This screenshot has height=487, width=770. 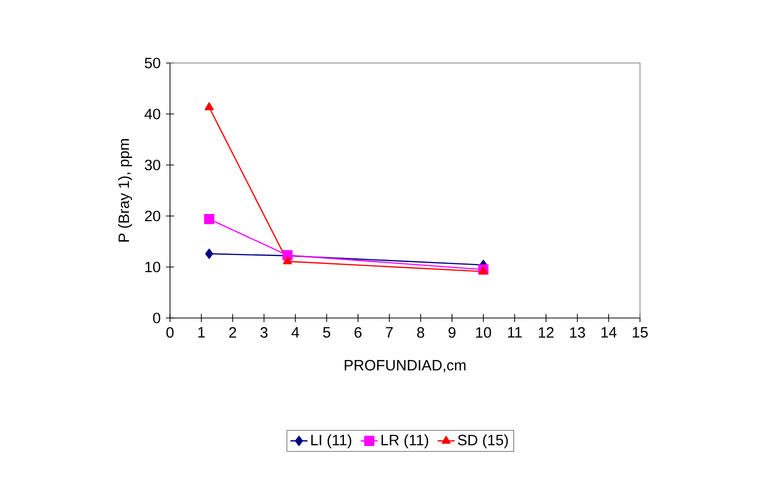 I want to click on y-tick-label: 40, so click(x=152, y=114).